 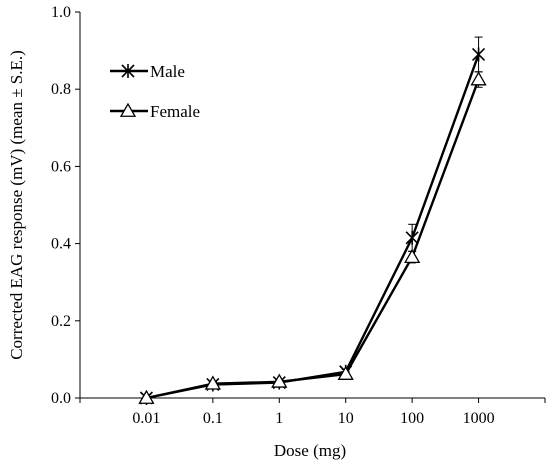 I want to click on x-tick-label: 0.1, so click(x=213, y=418).